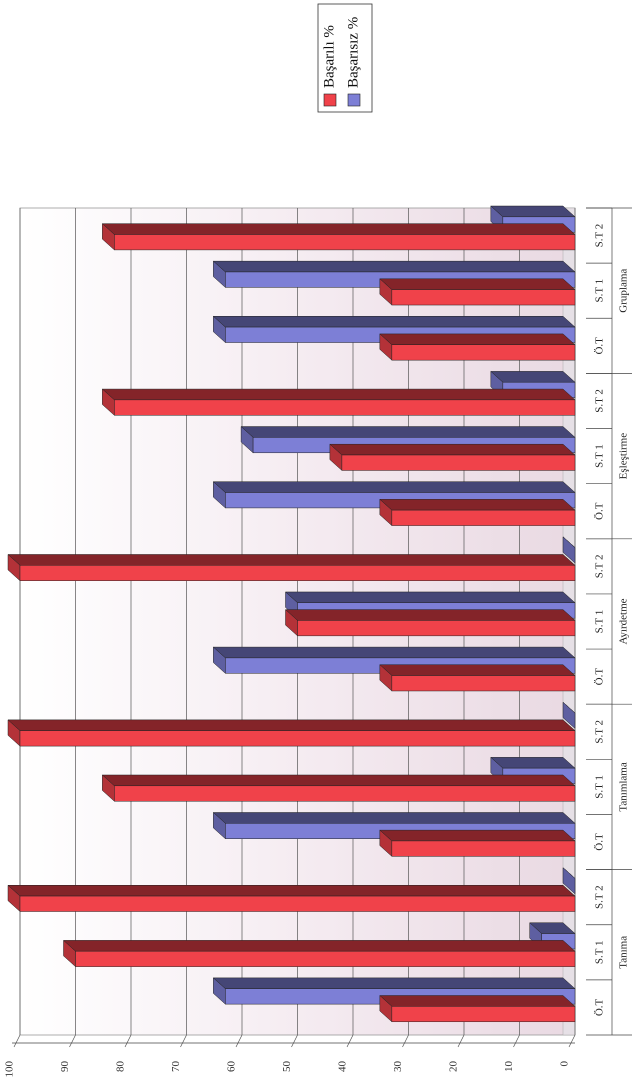 The height and width of the screenshot is (1083, 635). What do you see at coordinates (600, 677) in the screenshot?
I see `category-label-2-0: Ö.T` at bounding box center [600, 677].